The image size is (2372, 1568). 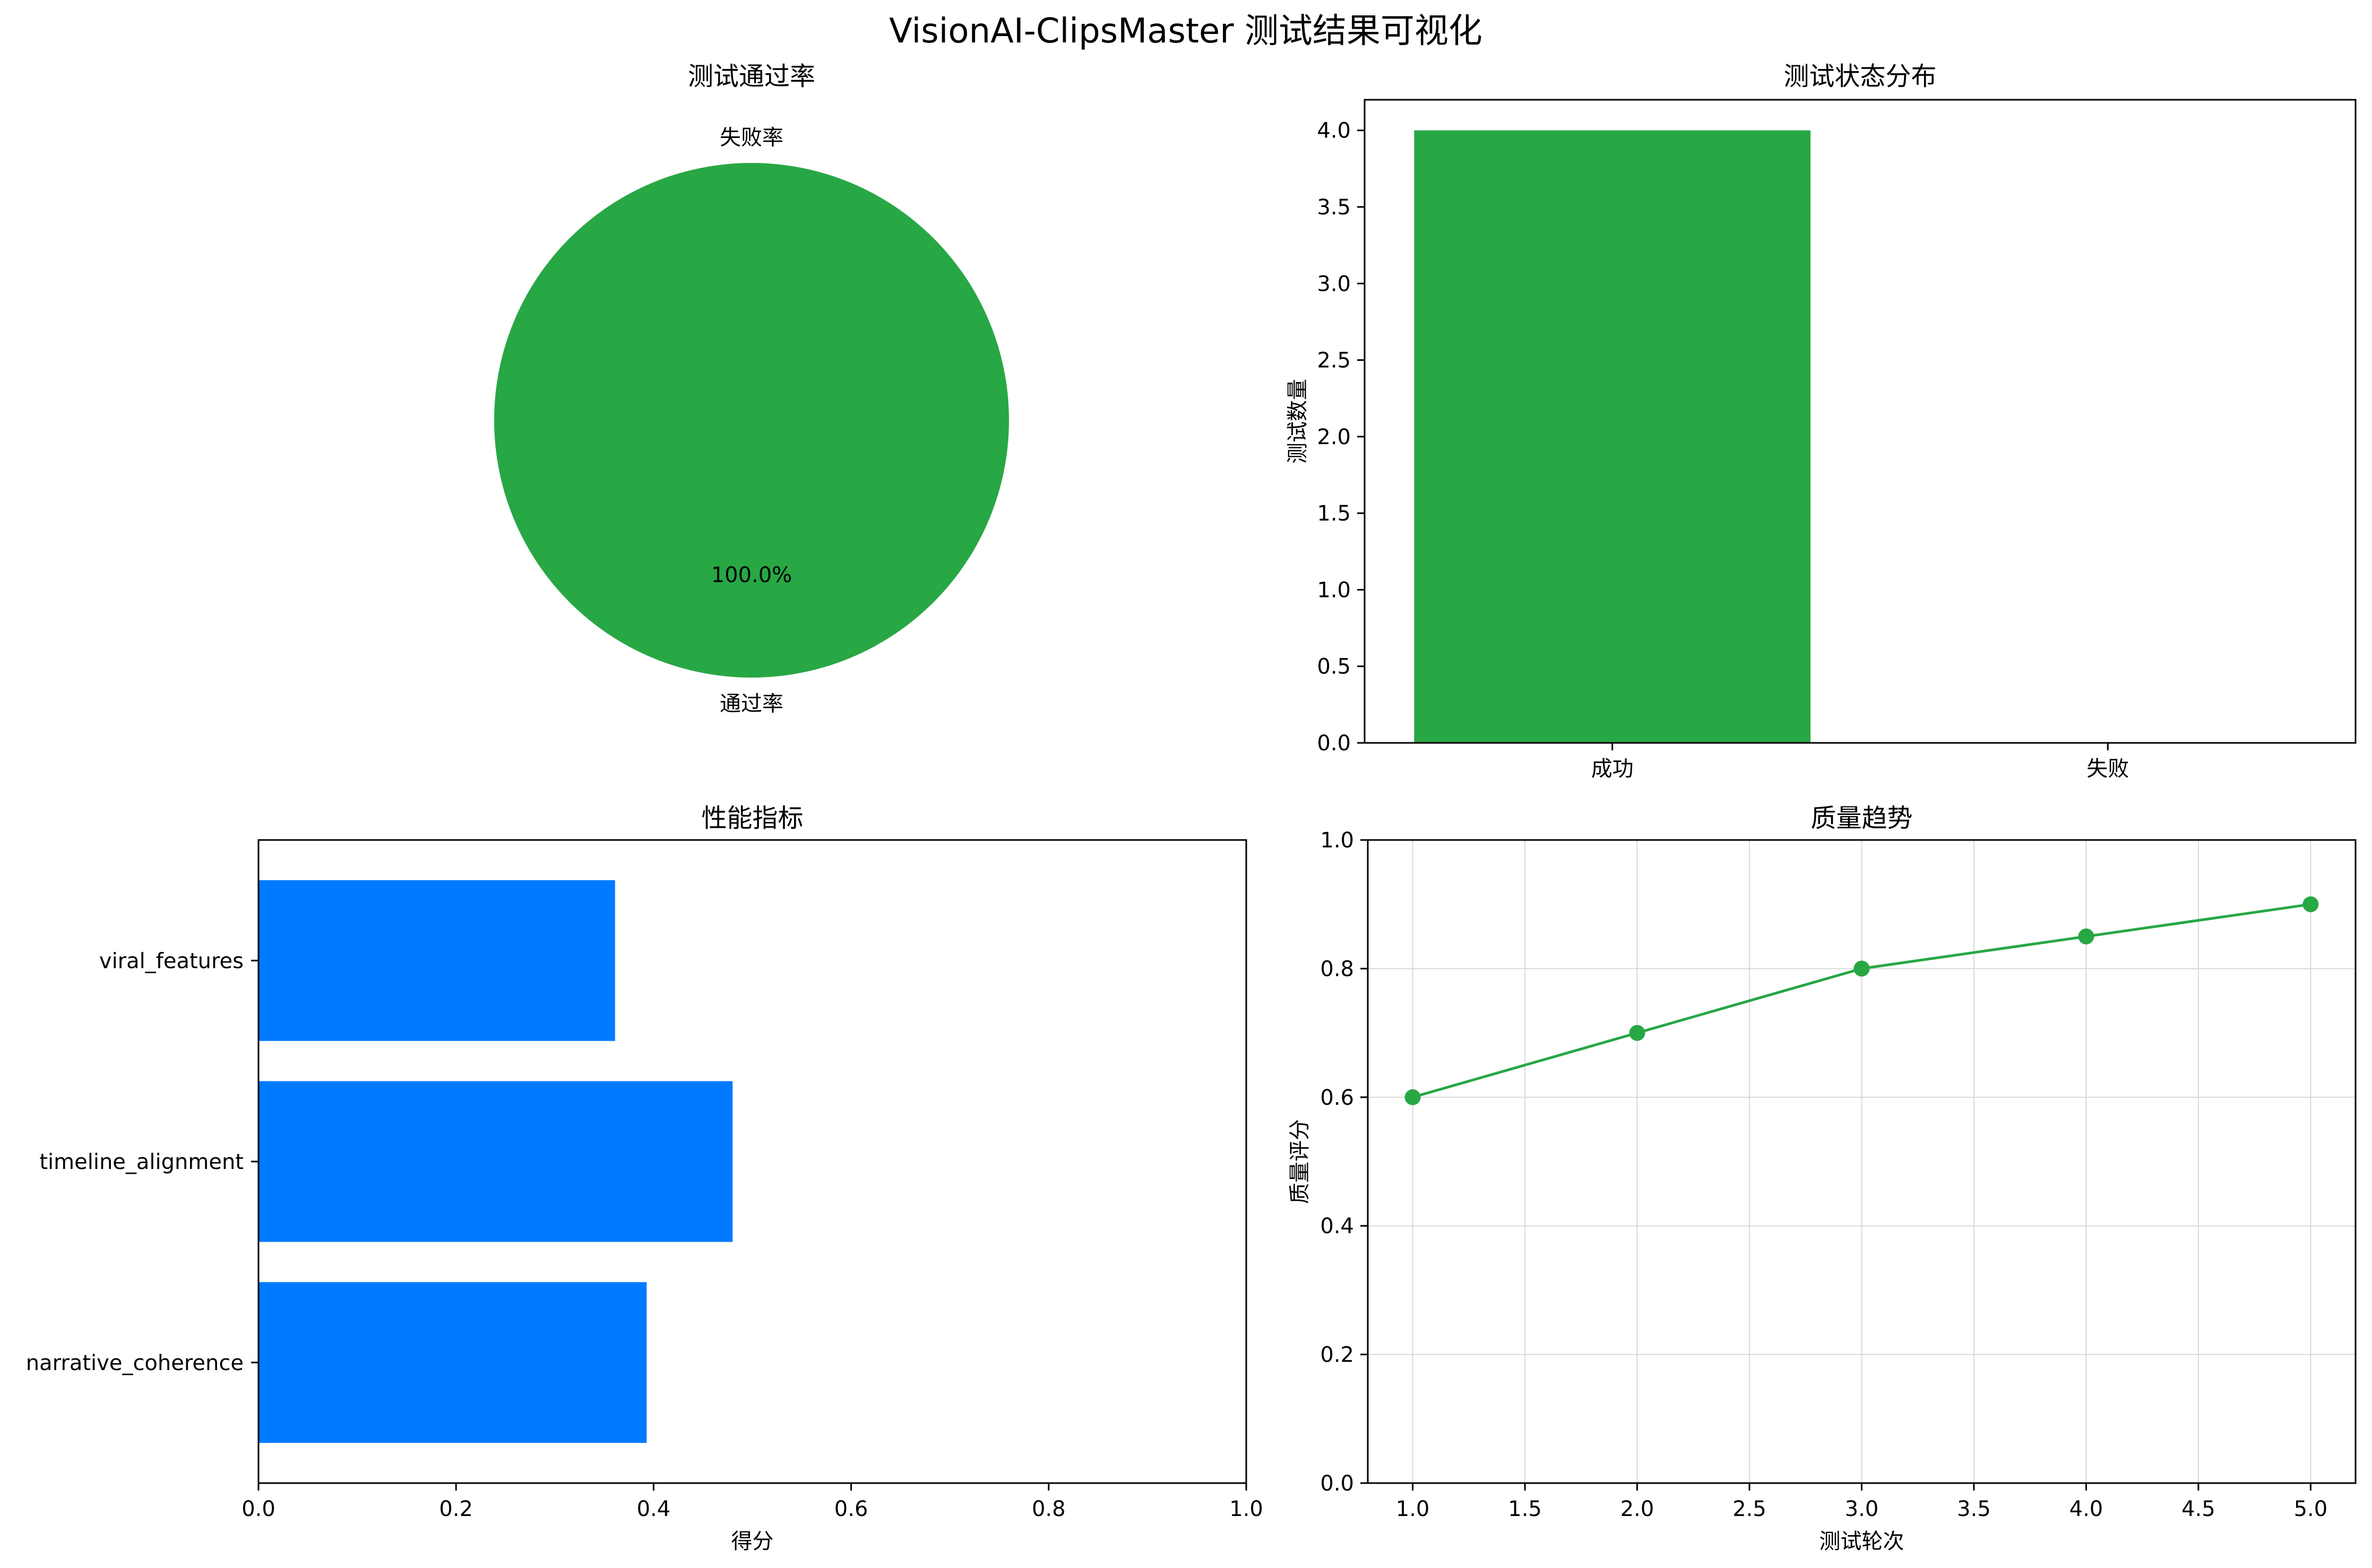 I want to click on trend-xtick-label: 1.5, so click(x=1525, y=1509).